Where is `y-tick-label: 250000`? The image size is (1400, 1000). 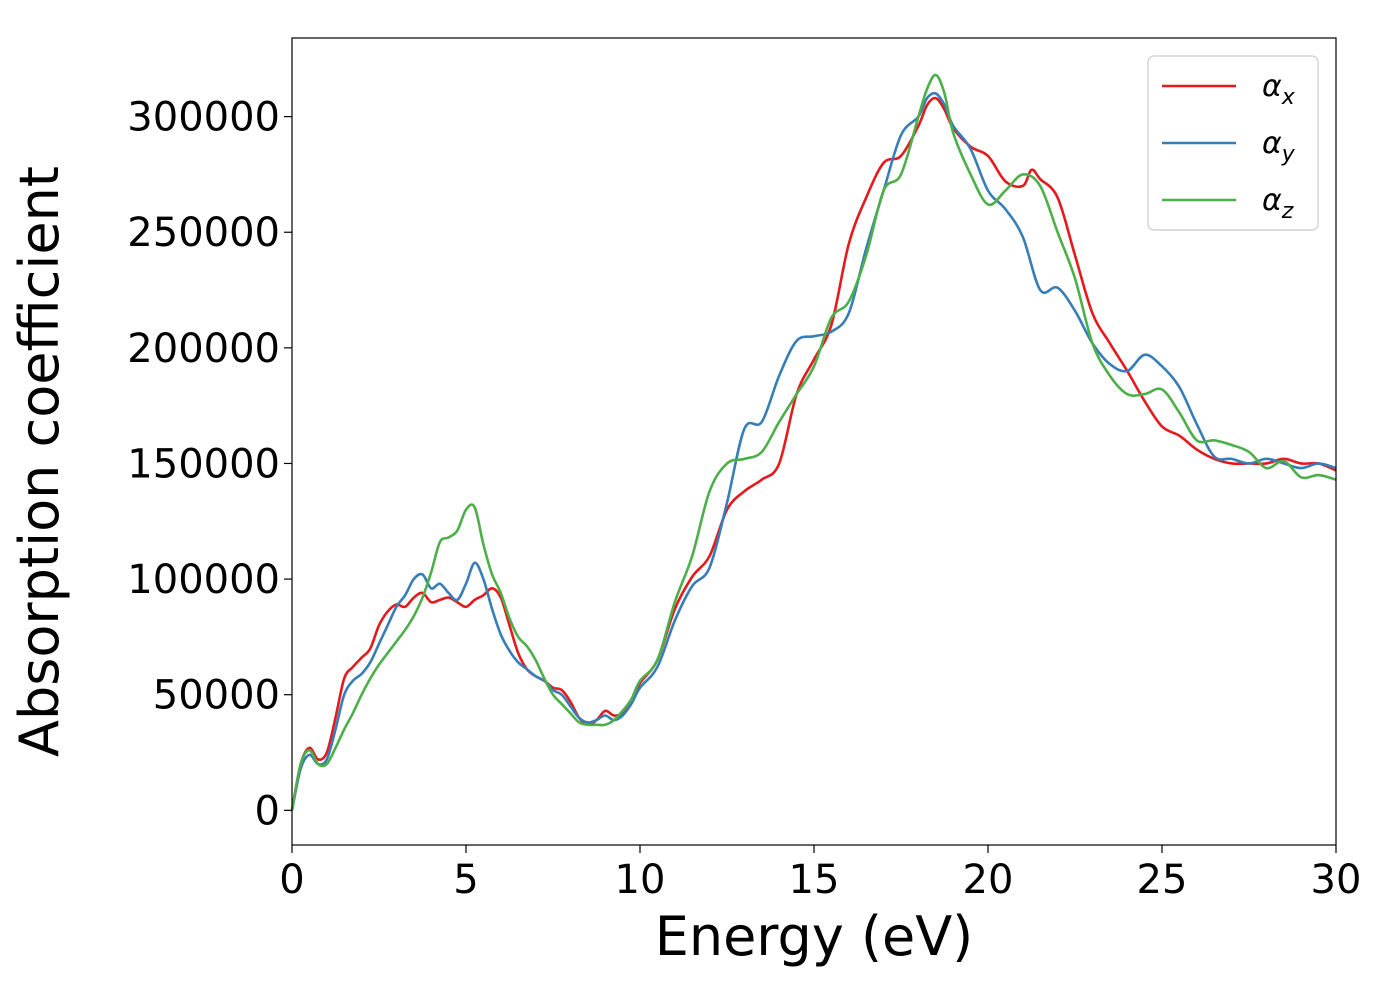
y-tick-label: 250000 is located at coordinates (203, 233).